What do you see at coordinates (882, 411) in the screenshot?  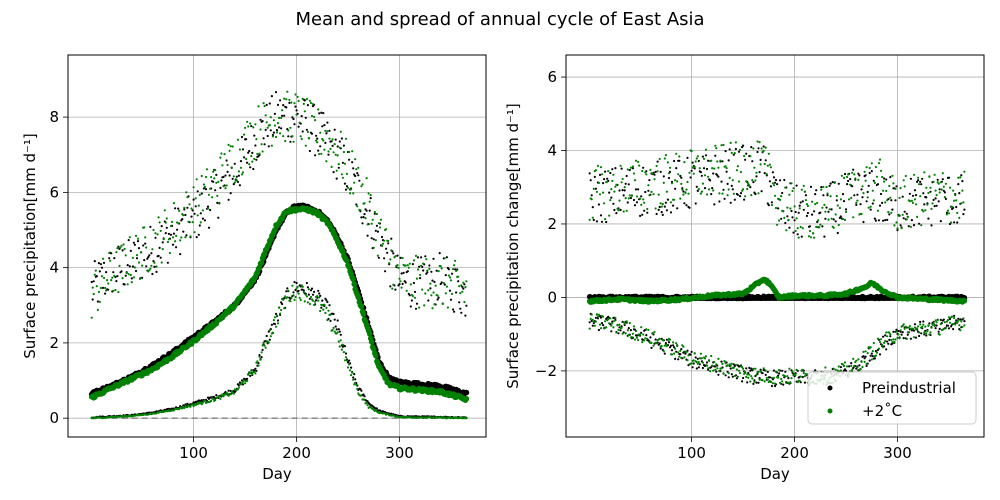 I see `legend-label-plus2c: +2˚C` at bounding box center [882, 411].